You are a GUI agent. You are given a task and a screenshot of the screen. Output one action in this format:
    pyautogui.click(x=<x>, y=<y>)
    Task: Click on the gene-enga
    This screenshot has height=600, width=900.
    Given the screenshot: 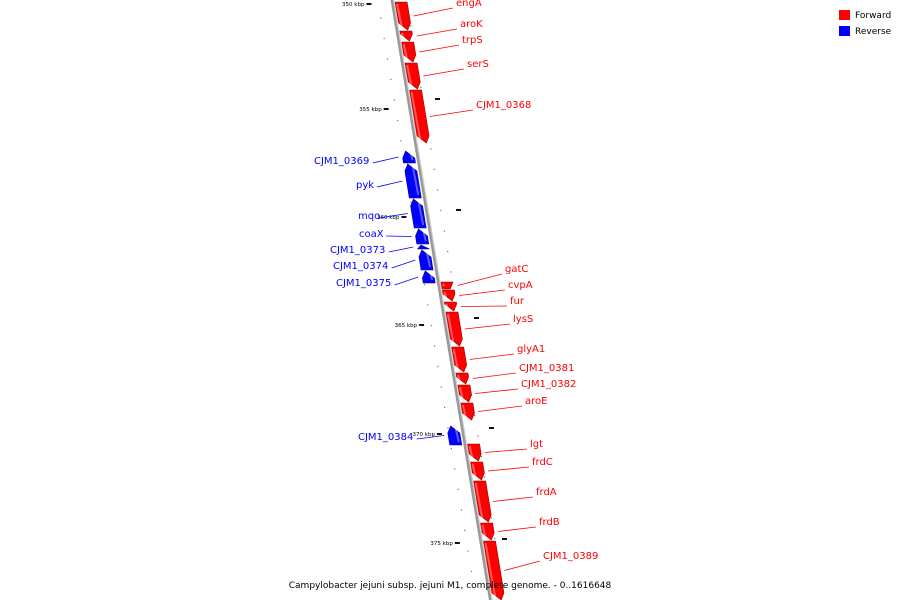 What is the action you would take?
    pyautogui.click(x=402, y=16)
    